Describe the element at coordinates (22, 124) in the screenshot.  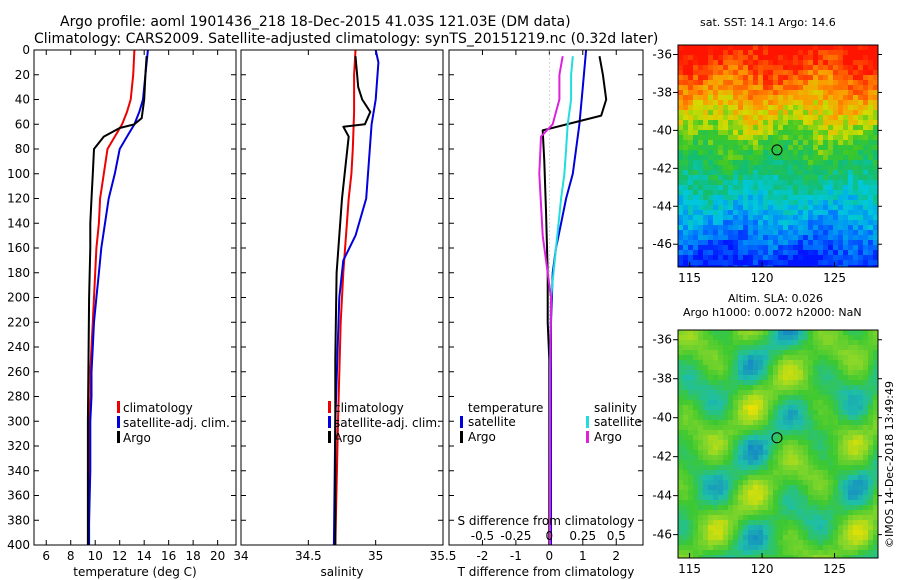
I see `y-tick-label: 60` at that location.